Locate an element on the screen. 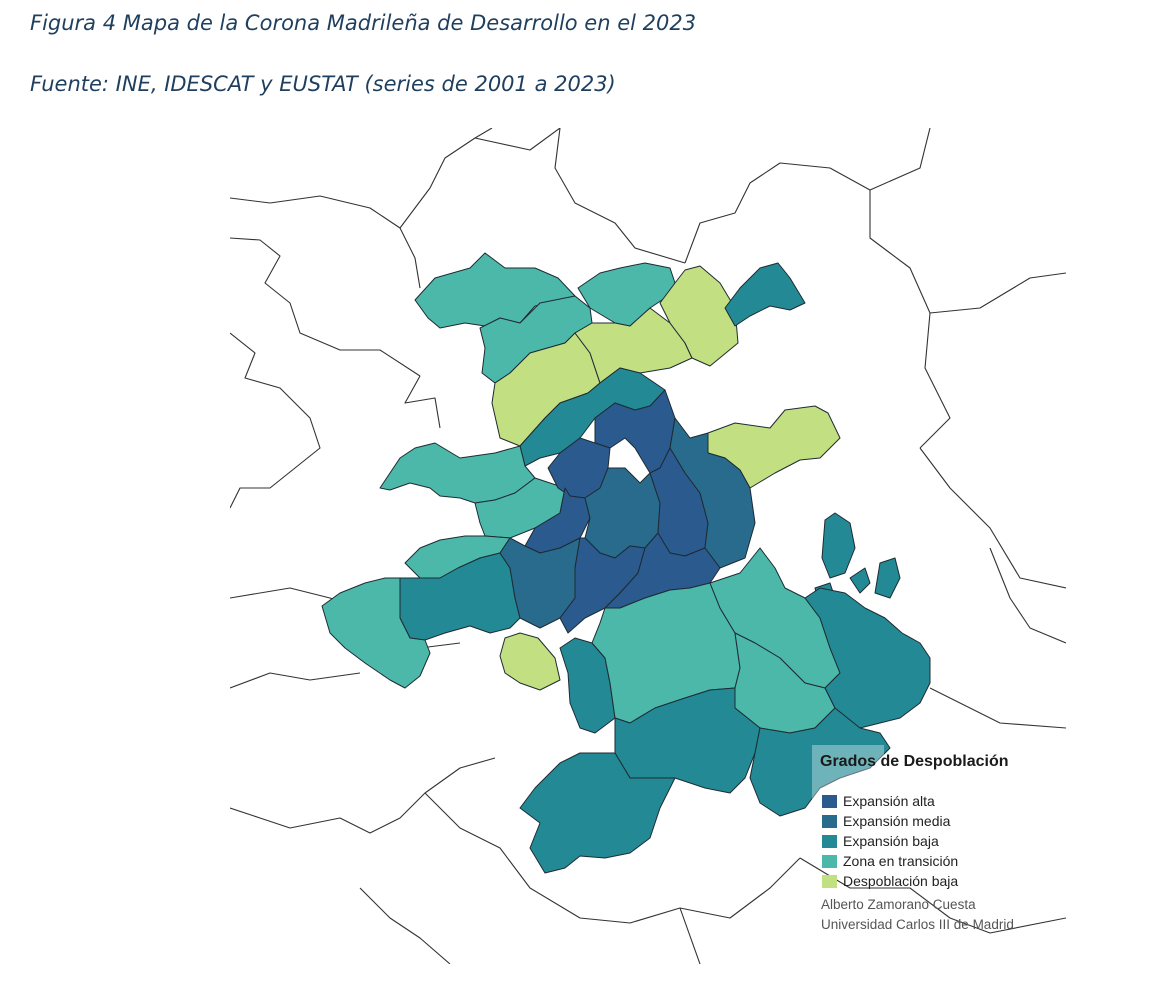 This screenshot has width=1176, height=997. legend-label: Expansión baja is located at coordinates (891, 841).